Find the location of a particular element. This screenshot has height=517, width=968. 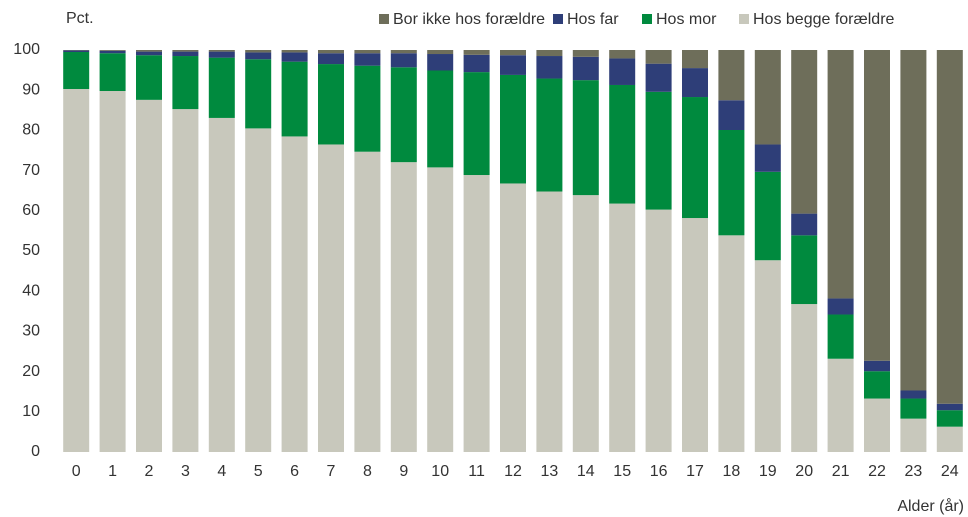

x-tick-label: 23 is located at coordinates (914, 471).